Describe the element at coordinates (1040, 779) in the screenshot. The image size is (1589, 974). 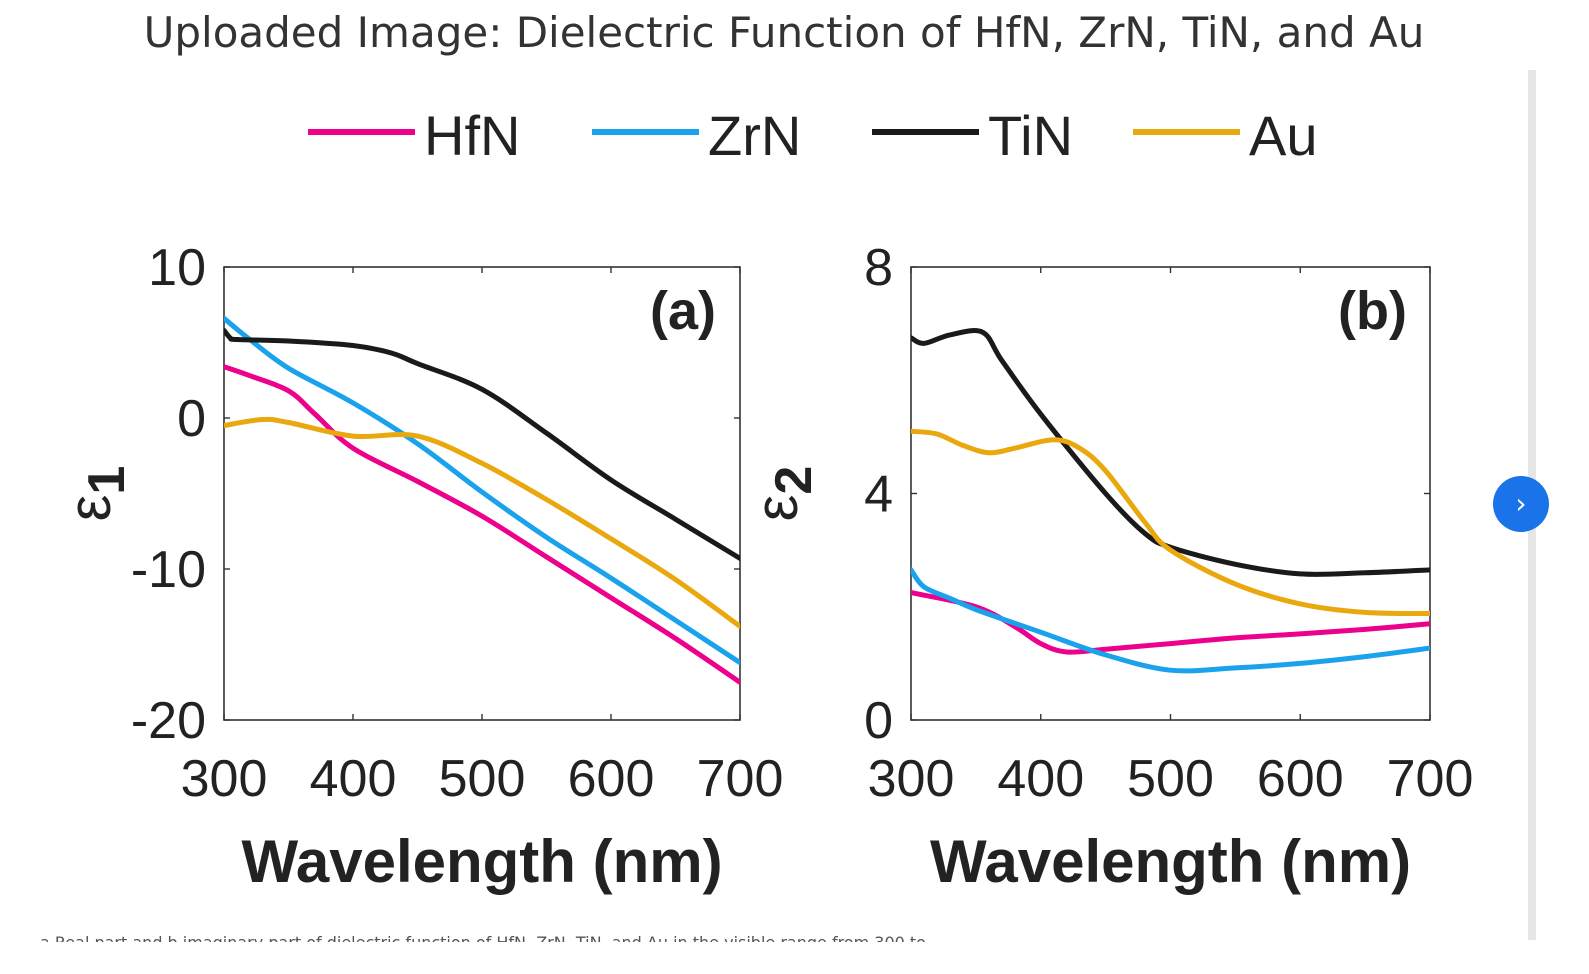
I see `x-tick-label-b: 400` at that location.